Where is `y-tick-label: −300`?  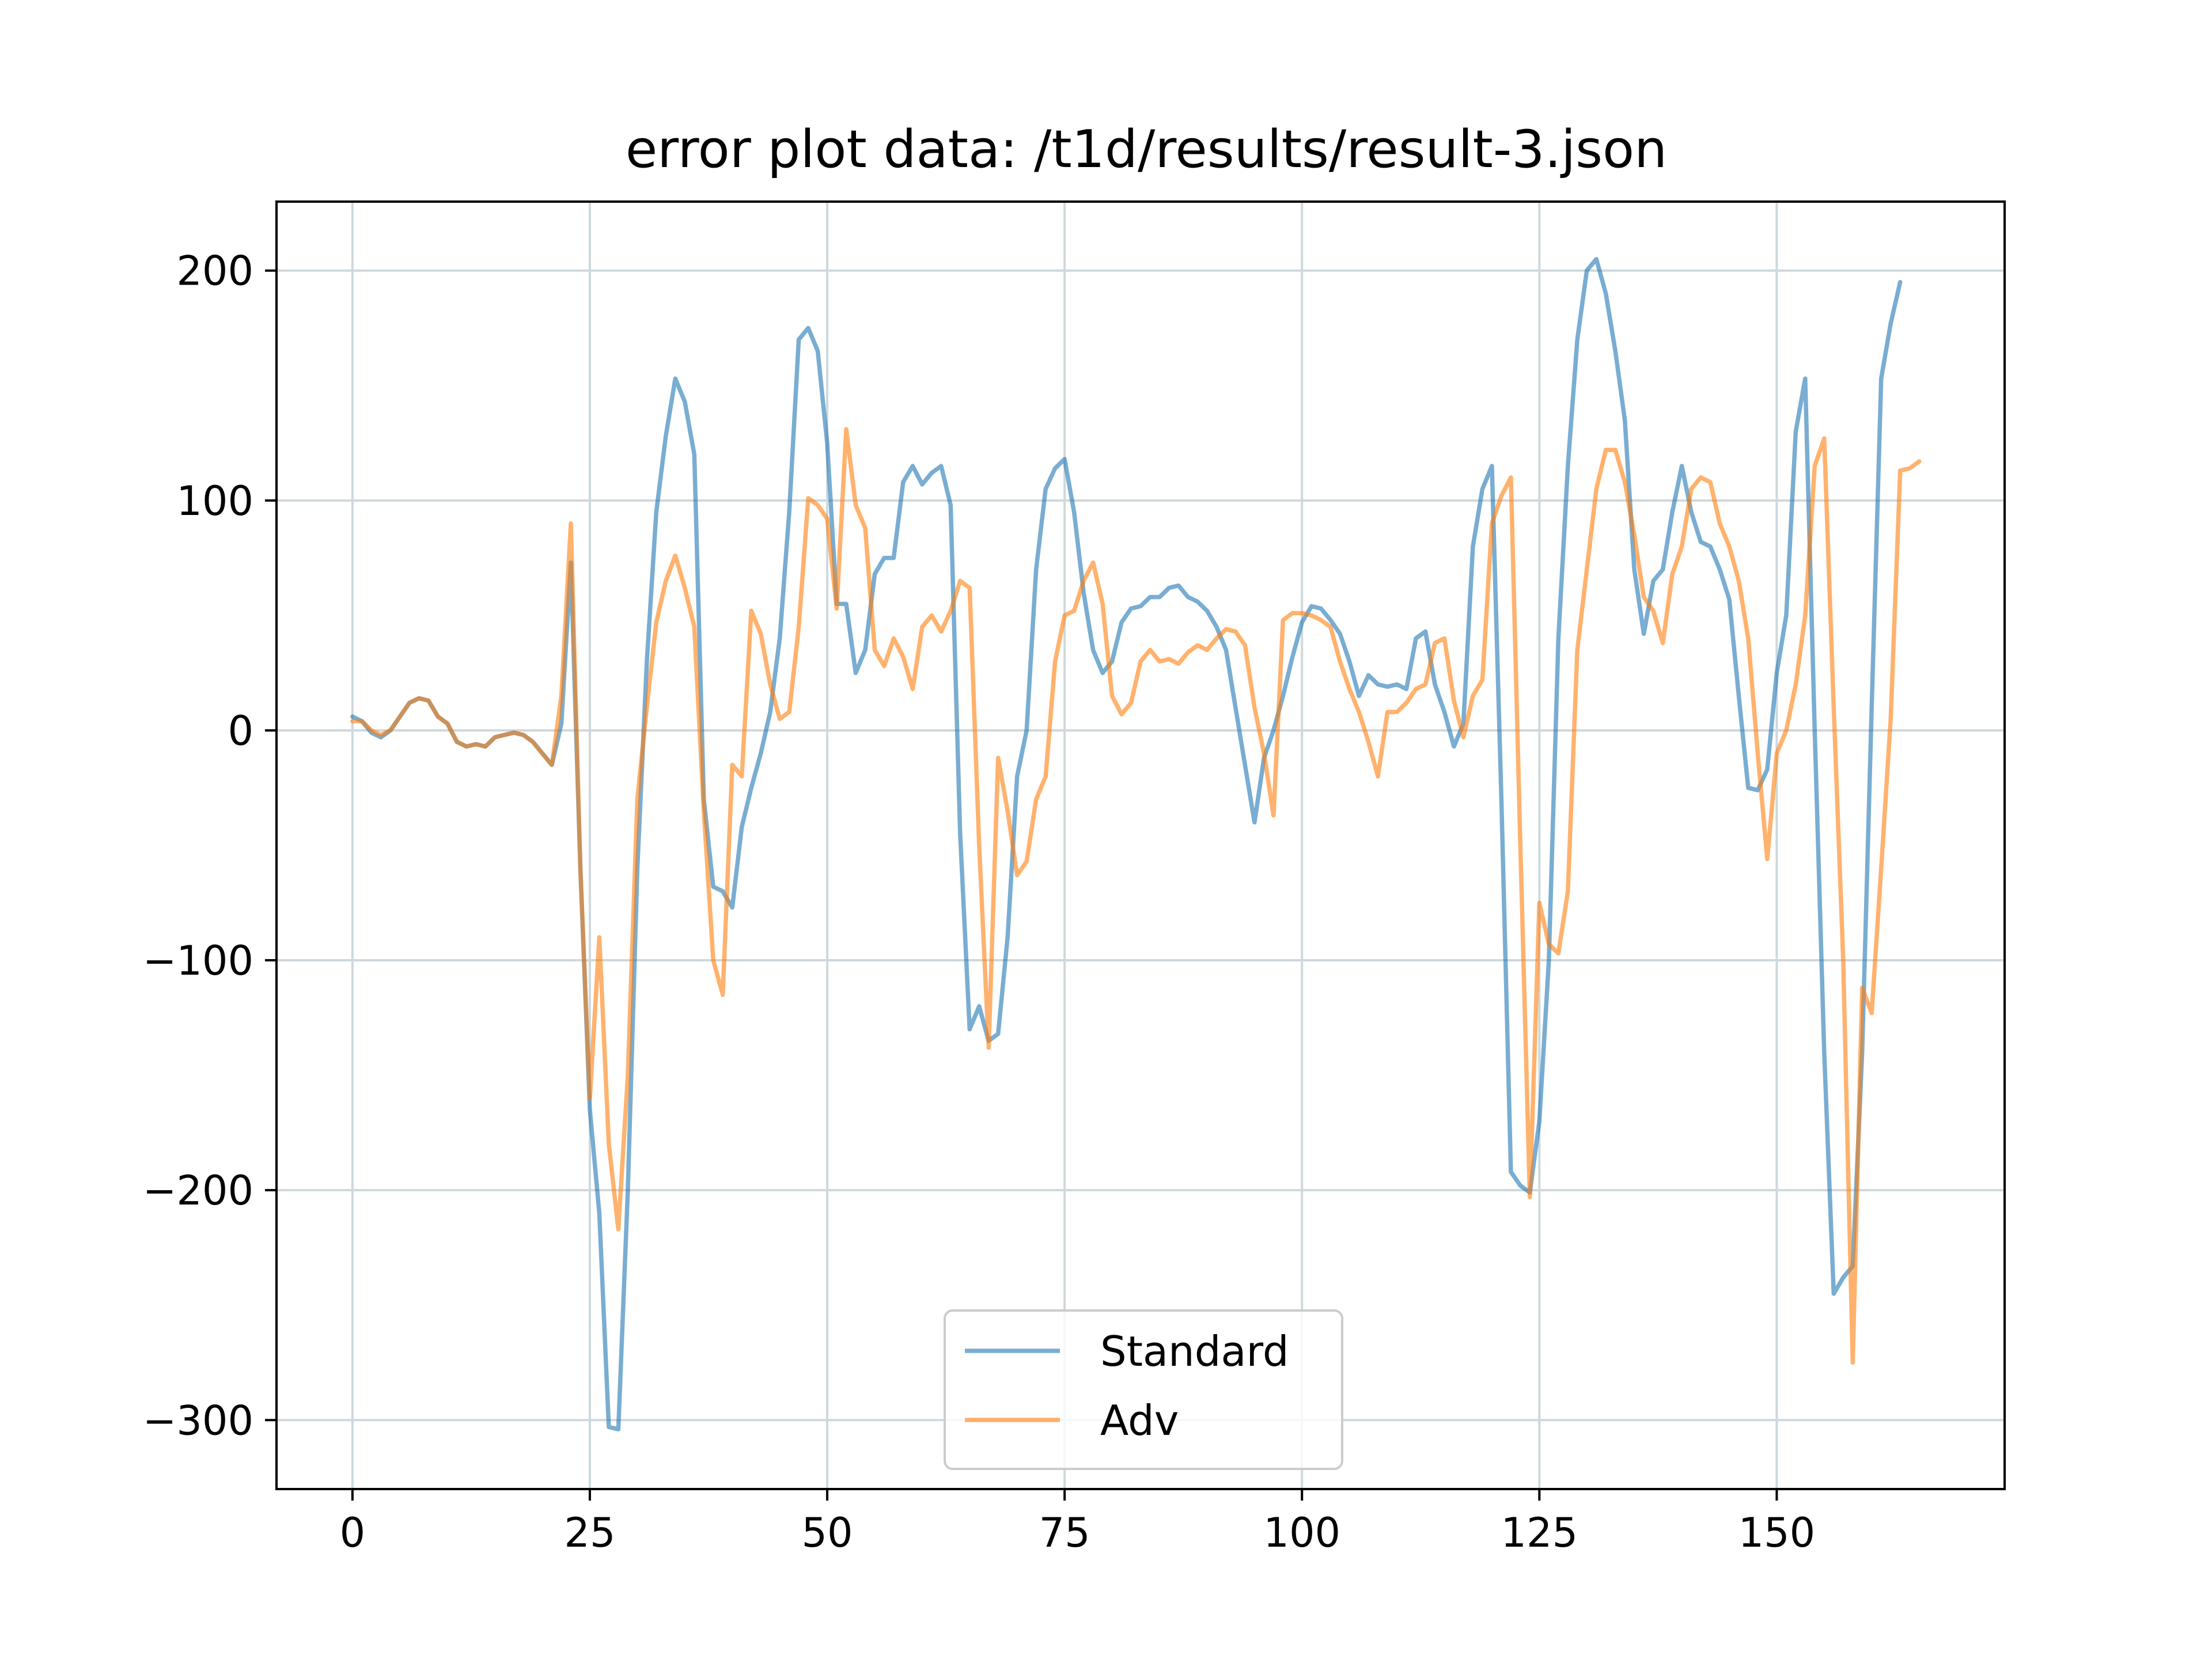 y-tick-label: −300 is located at coordinates (198, 1420).